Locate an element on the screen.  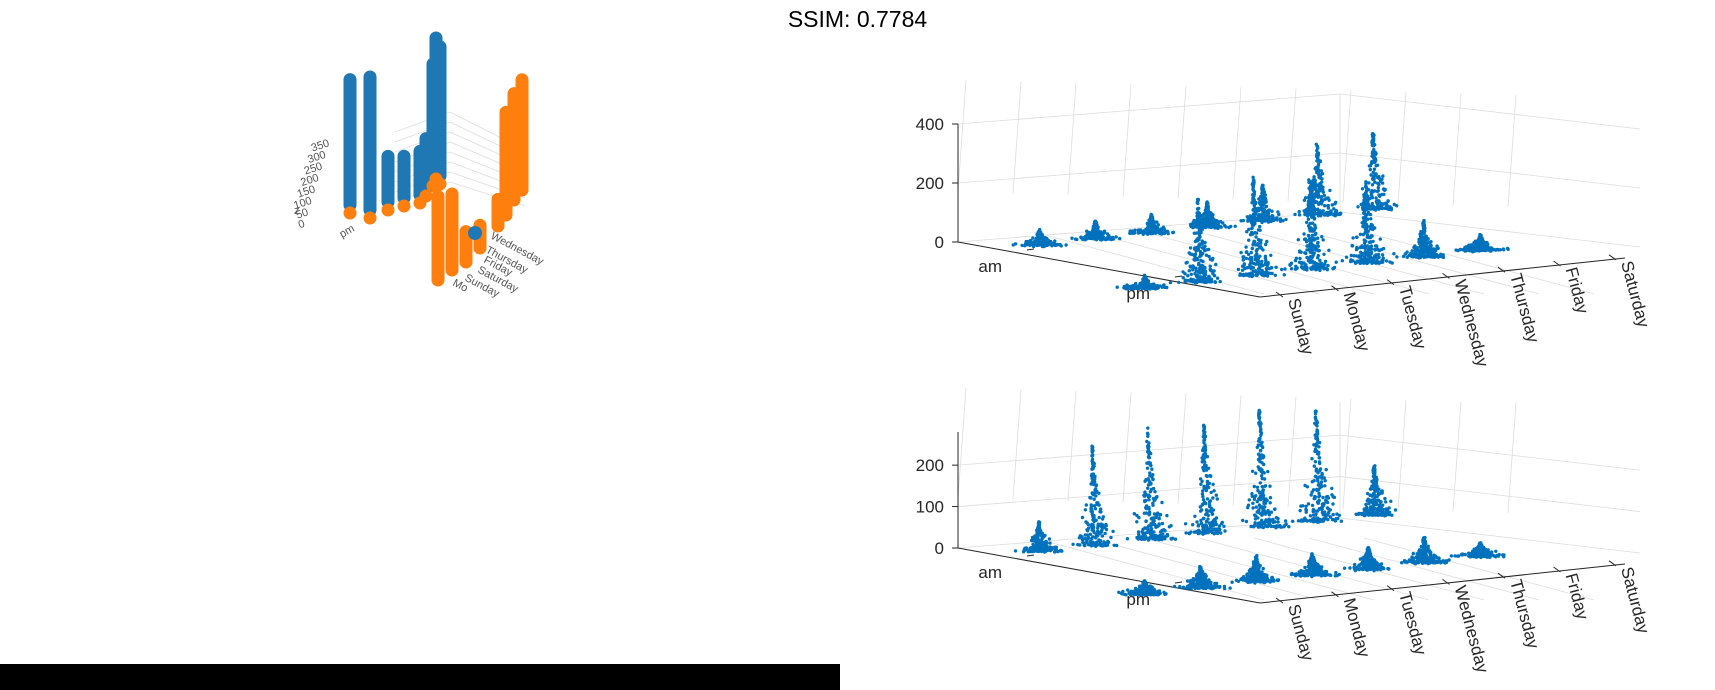
z-tick-label: 100 is located at coordinates (930, 507).